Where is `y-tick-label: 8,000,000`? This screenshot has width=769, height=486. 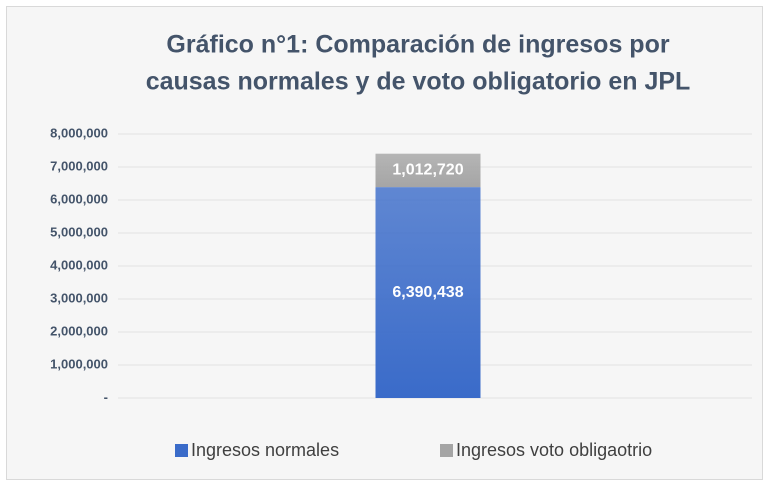
y-tick-label: 8,000,000 is located at coordinates (79, 132).